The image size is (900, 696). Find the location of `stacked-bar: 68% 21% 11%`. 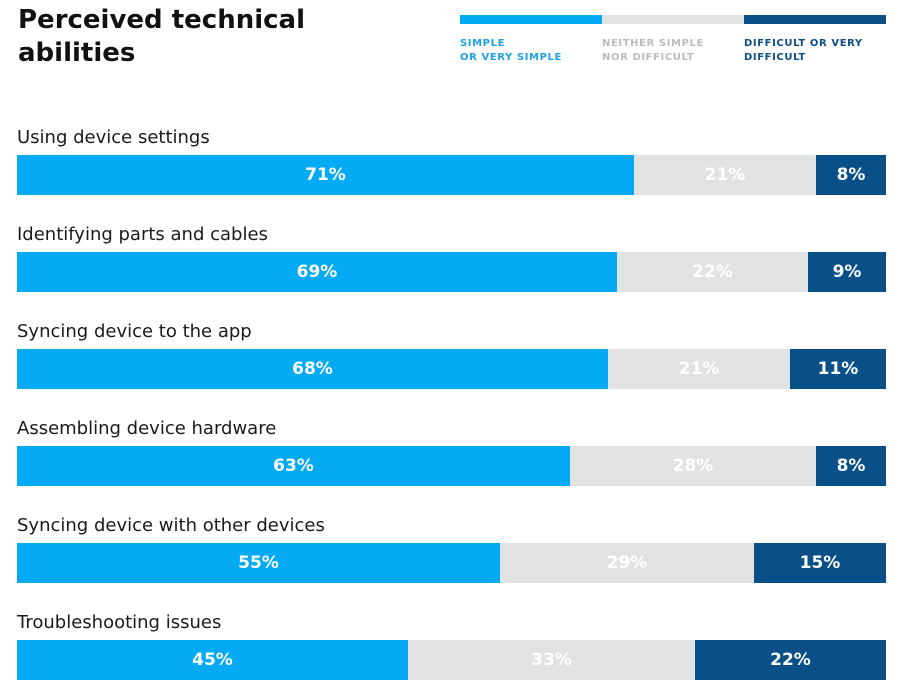

stacked-bar: 68% 21% 11% is located at coordinates (451, 369).